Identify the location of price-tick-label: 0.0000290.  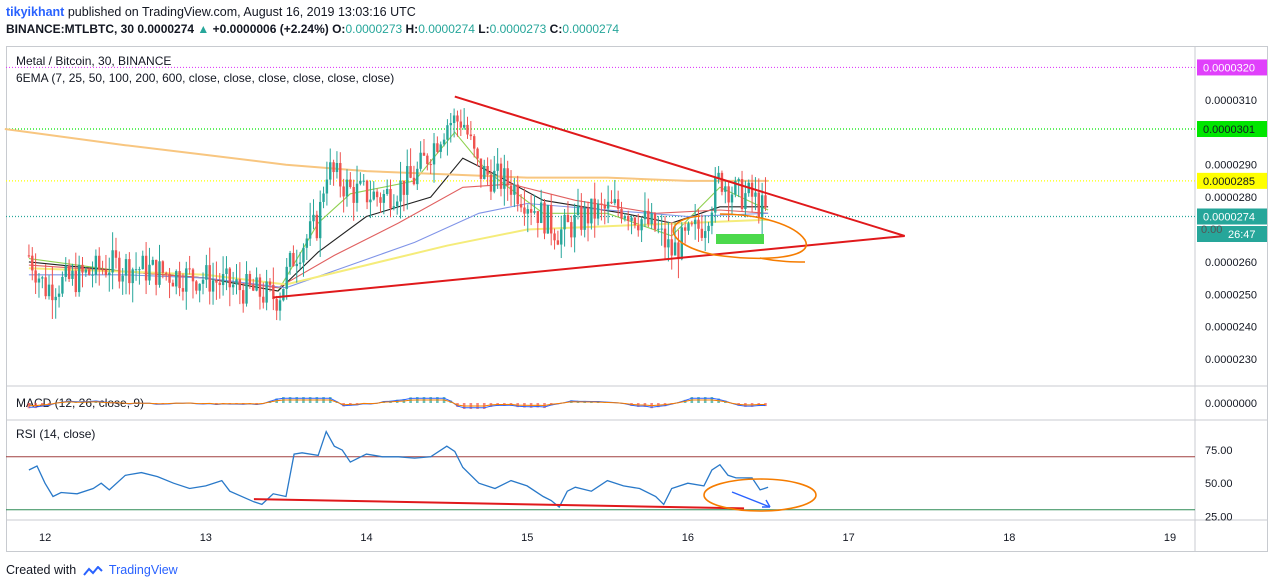
(1231, 166).